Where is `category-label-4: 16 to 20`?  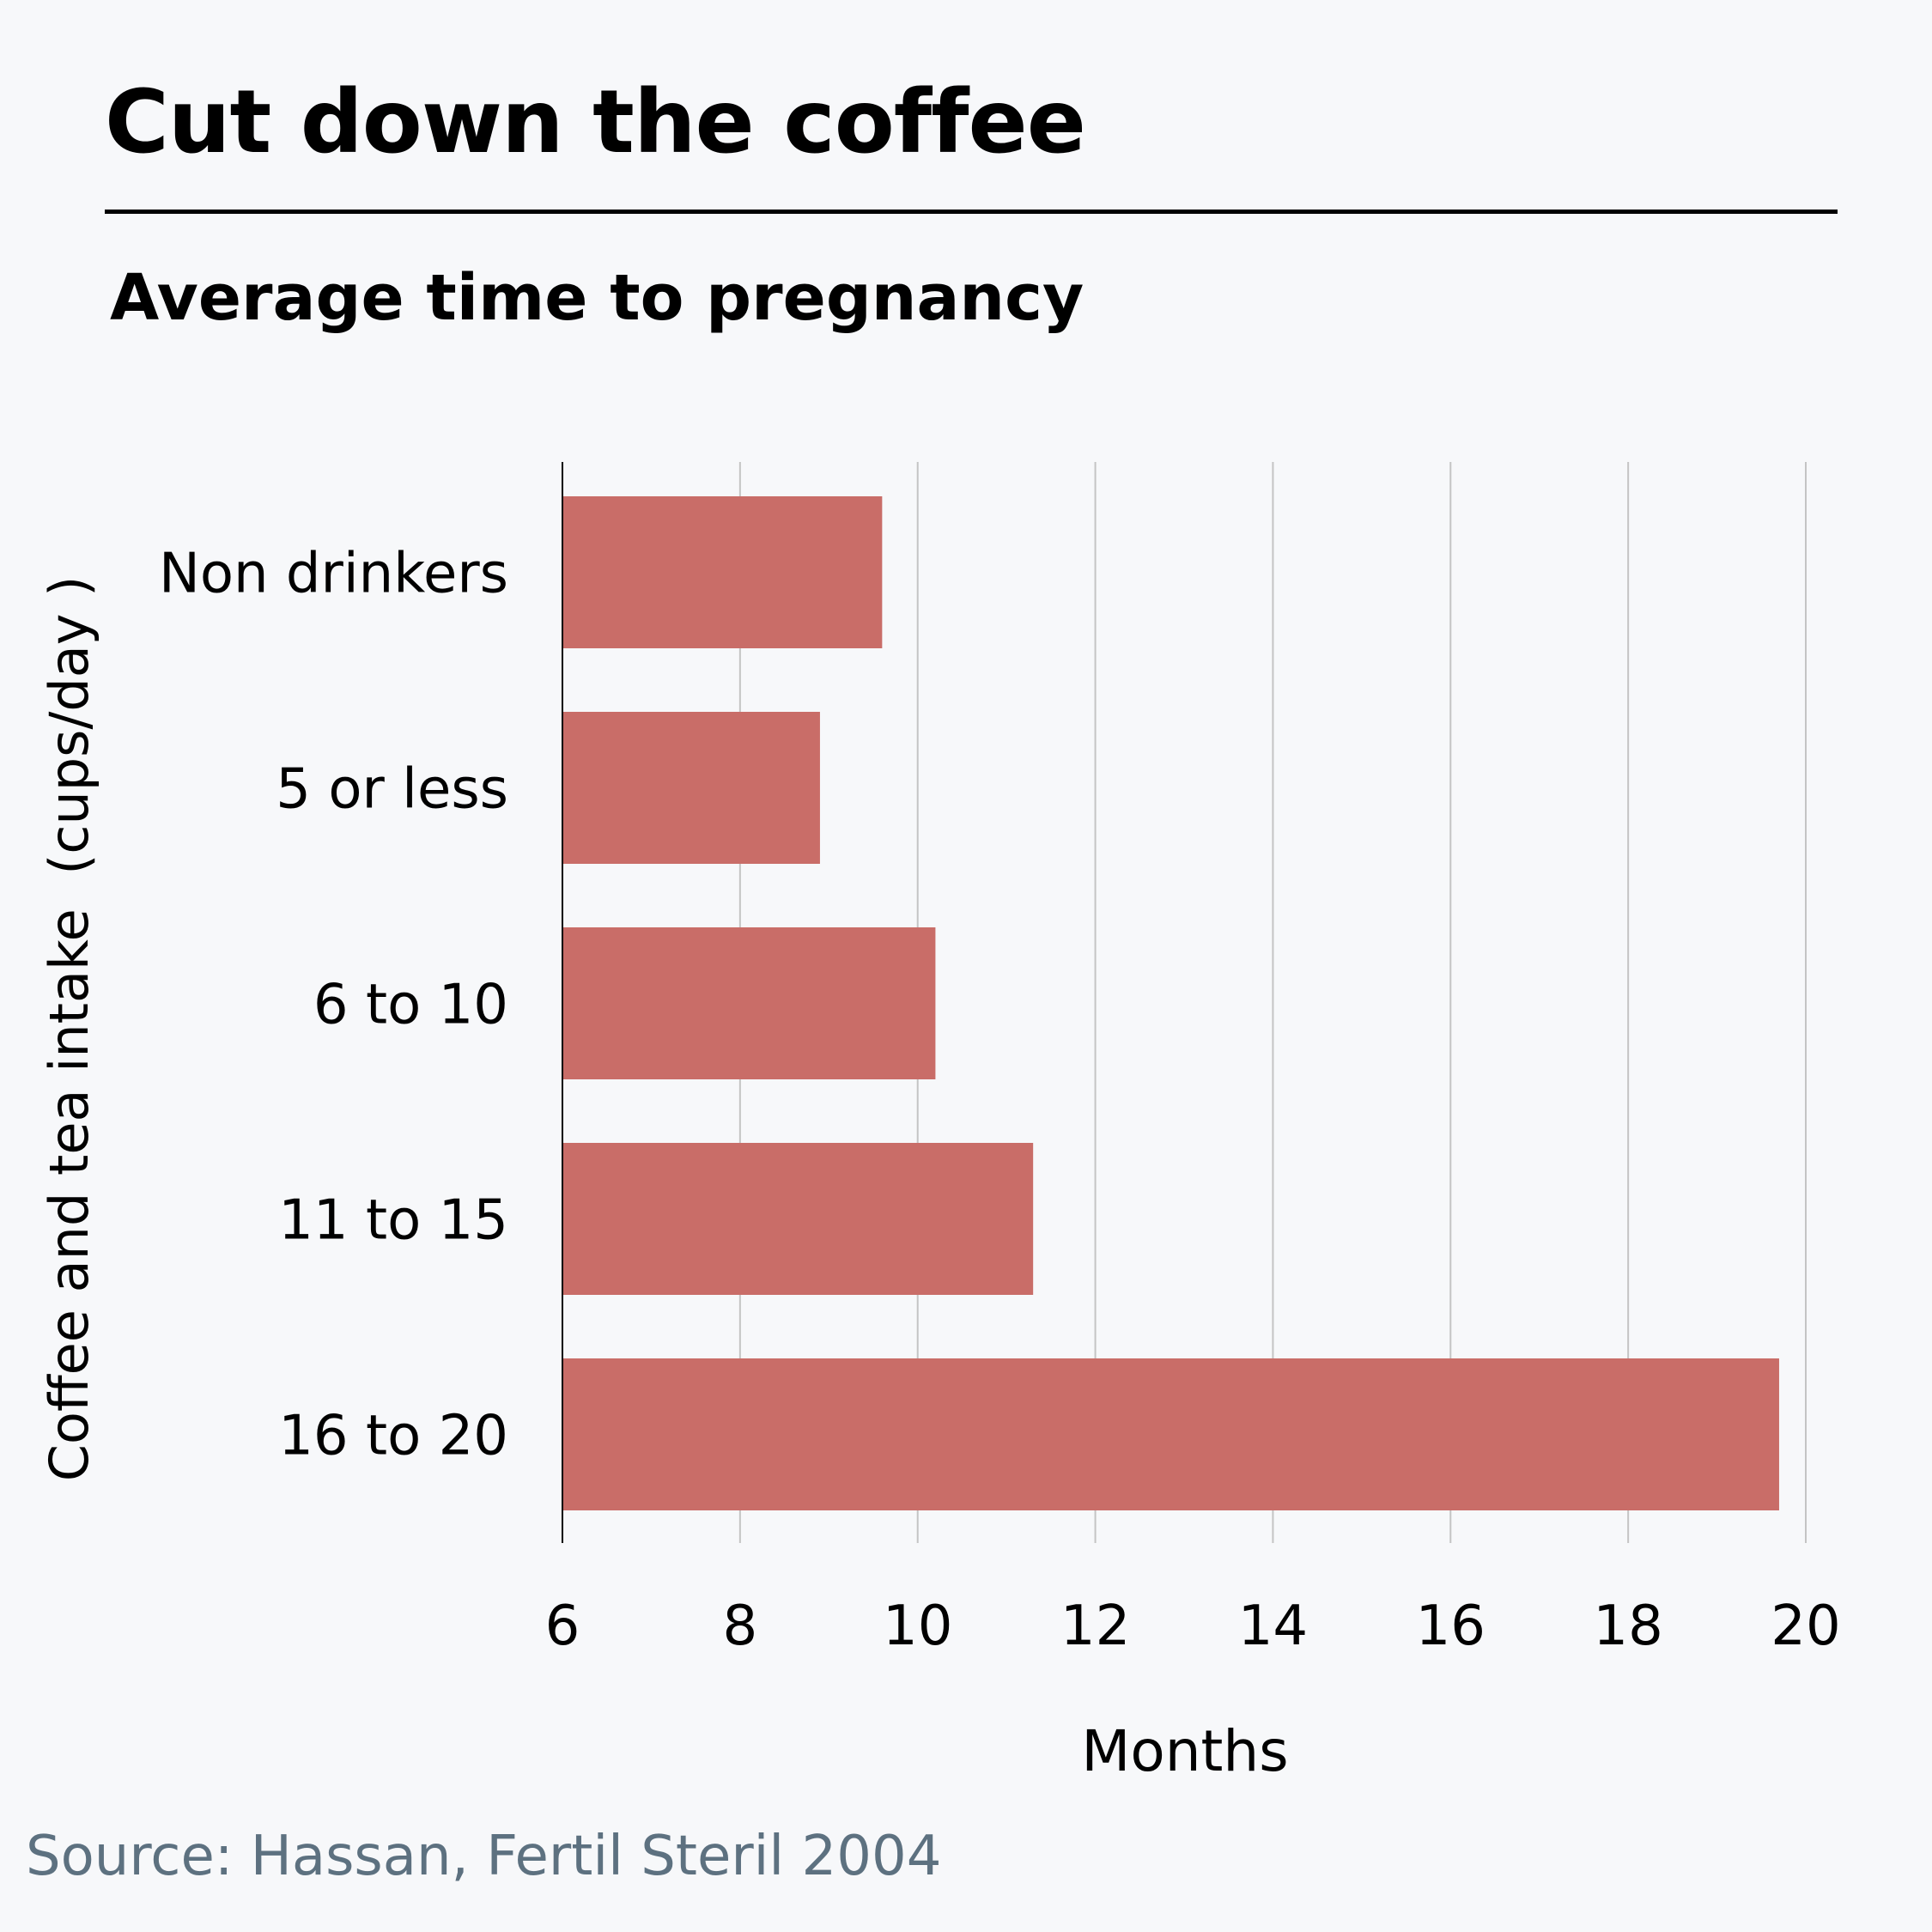 category-label-4: 16 to 20 is located at coordinates (393, 1437).